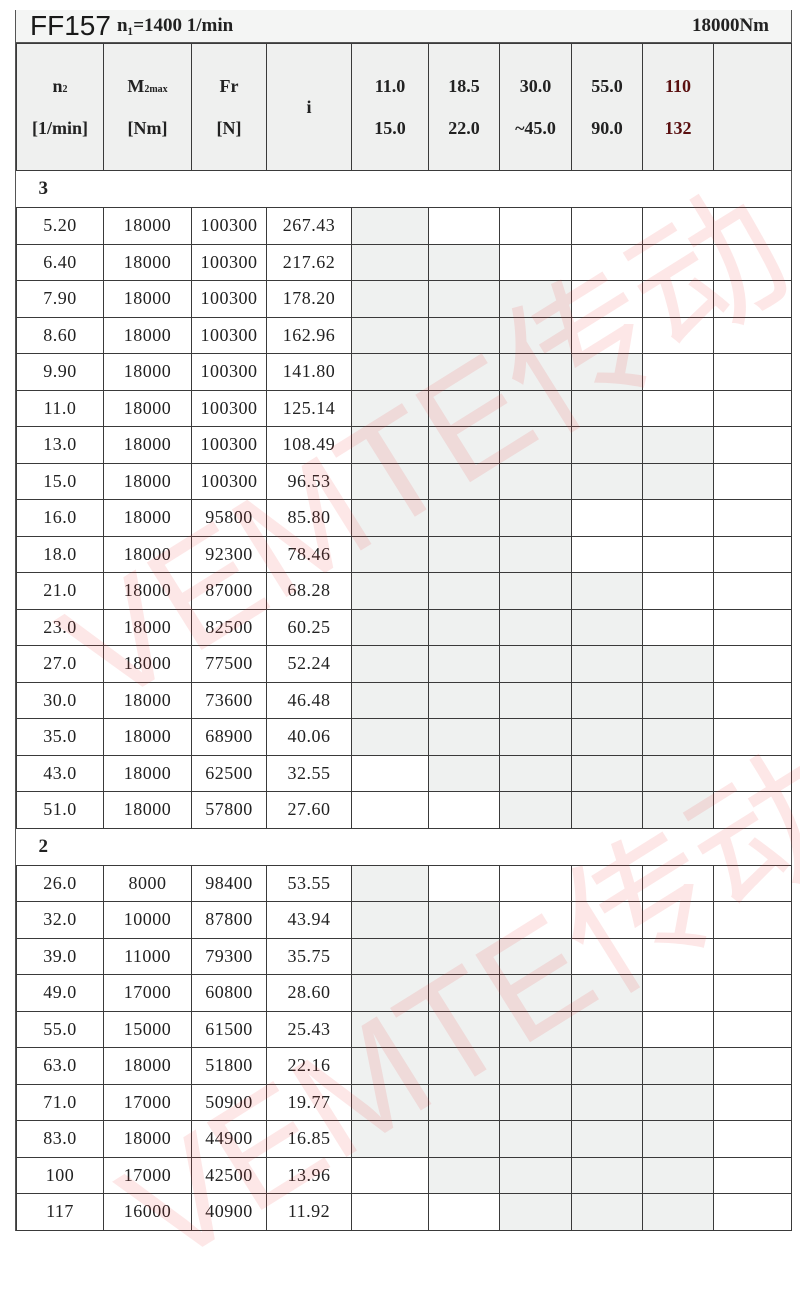 Image resolution: width=800 pixels, height=1307 pixels. What do you see at coordinates (60, 481) in the screenshot?
I see `cell-n2: 15.0` at bounding box center [60, 481].